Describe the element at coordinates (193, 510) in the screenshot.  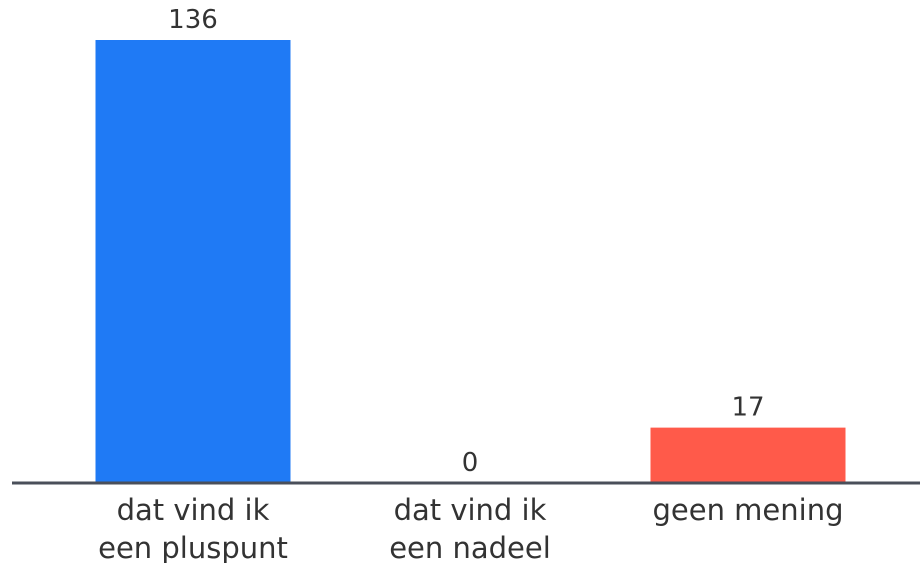
I see `category-label-0-line-0: dat vind ik` at that location.